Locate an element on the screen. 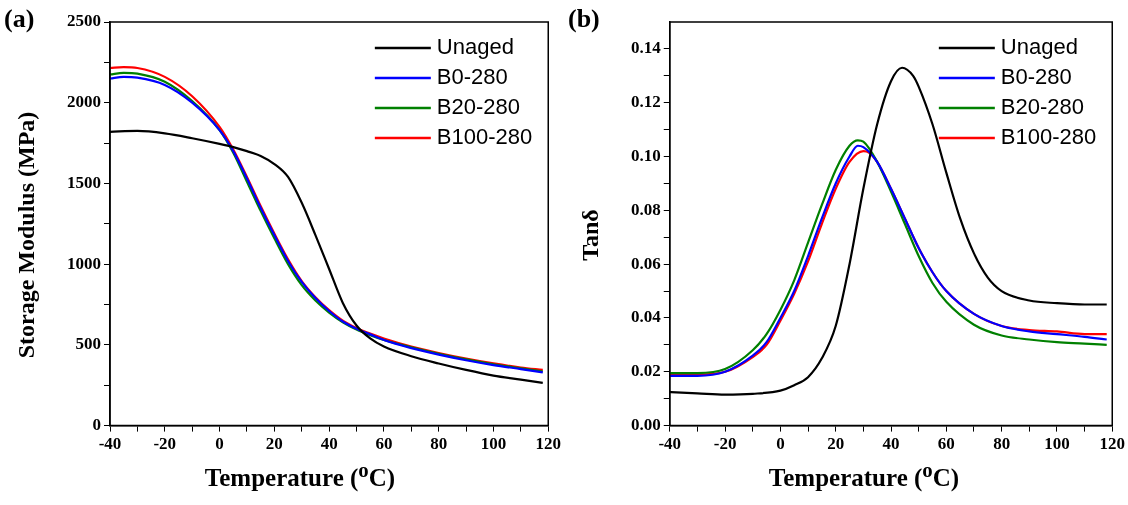 This screenshot has height=505, width=1128. y-tick-label: 1500 is located at coordinates (84, 182).